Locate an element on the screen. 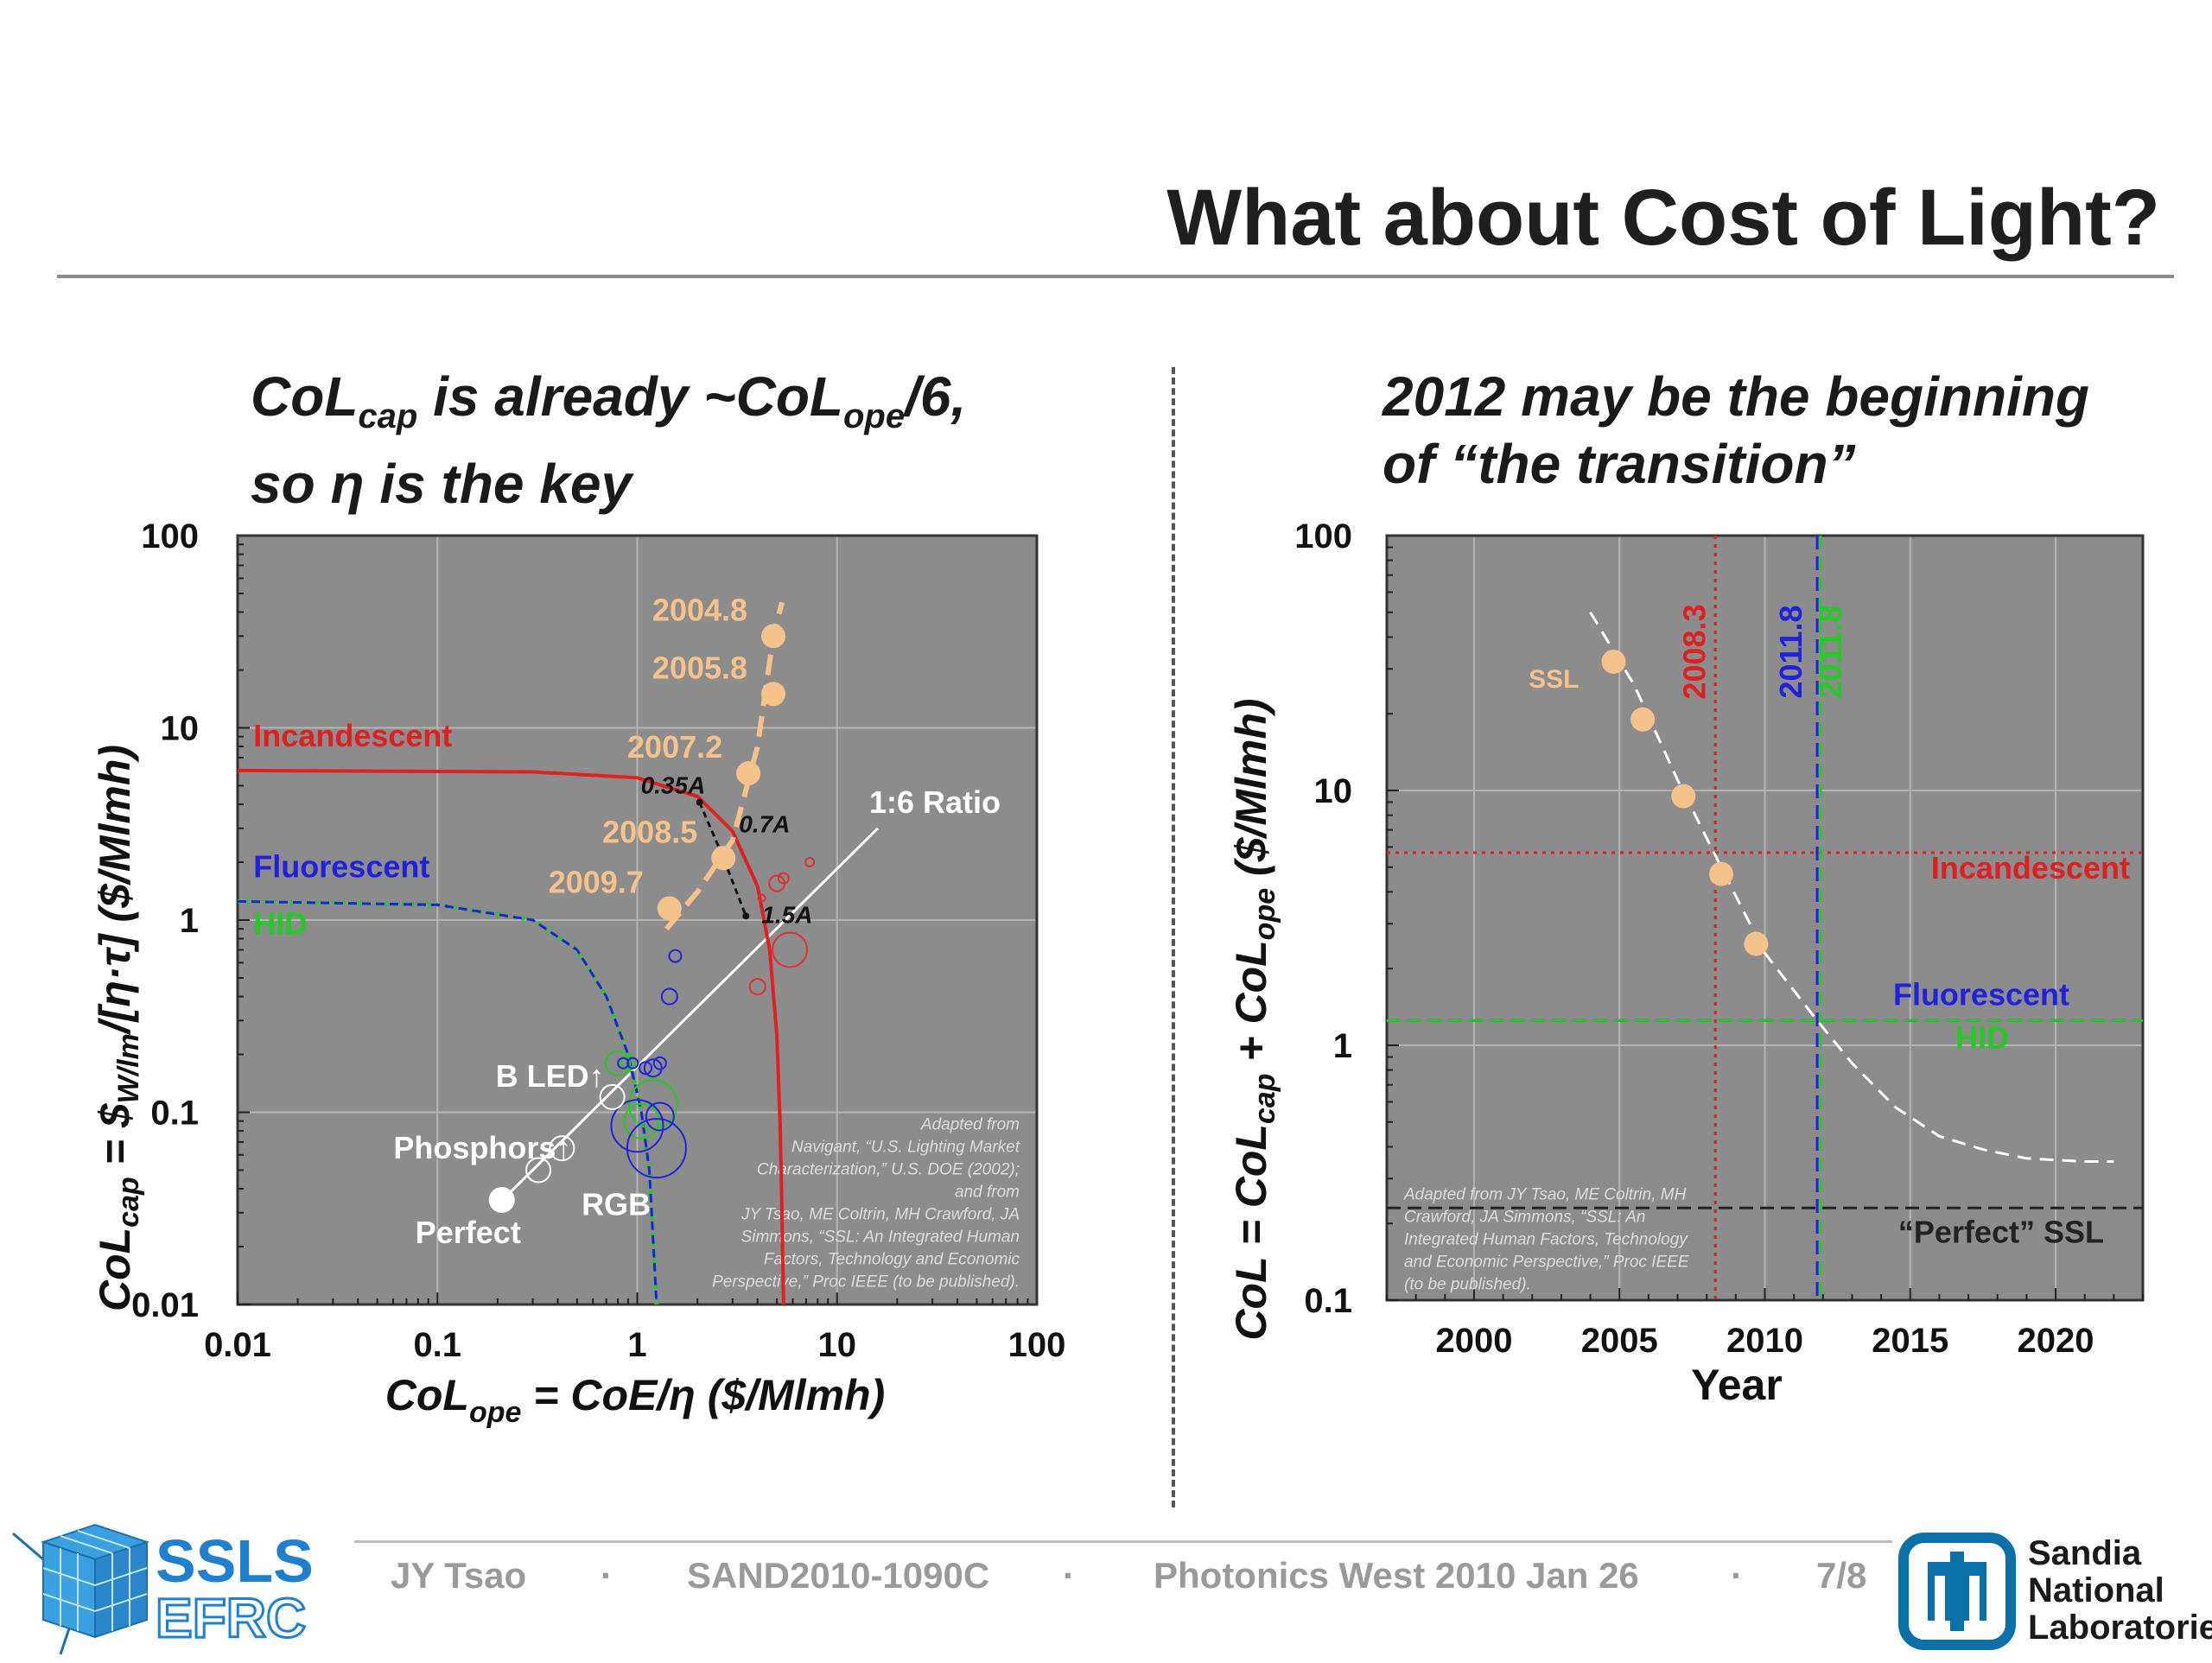 The height and width of the screenshot is (1663, 2212). horizontal-ref-label: HID is located at coordinates (1982, 1037).